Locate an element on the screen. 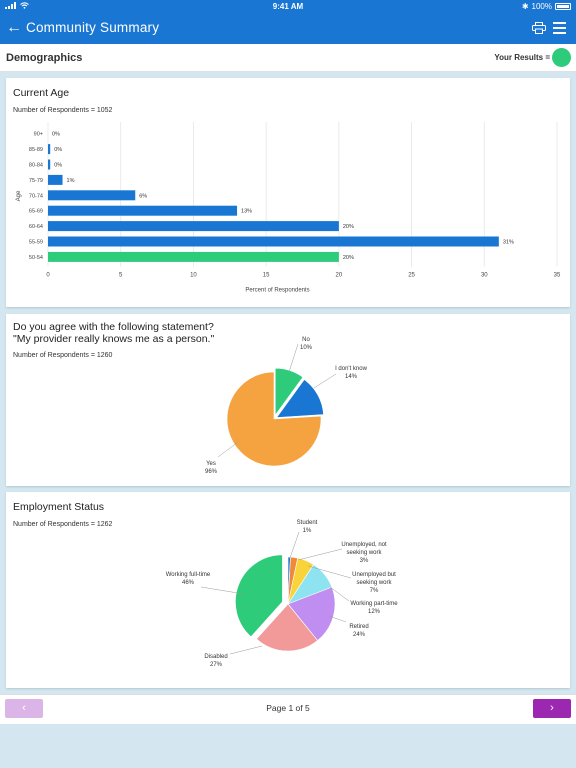  slice-label: 46% is located at coordinates (188, 583).